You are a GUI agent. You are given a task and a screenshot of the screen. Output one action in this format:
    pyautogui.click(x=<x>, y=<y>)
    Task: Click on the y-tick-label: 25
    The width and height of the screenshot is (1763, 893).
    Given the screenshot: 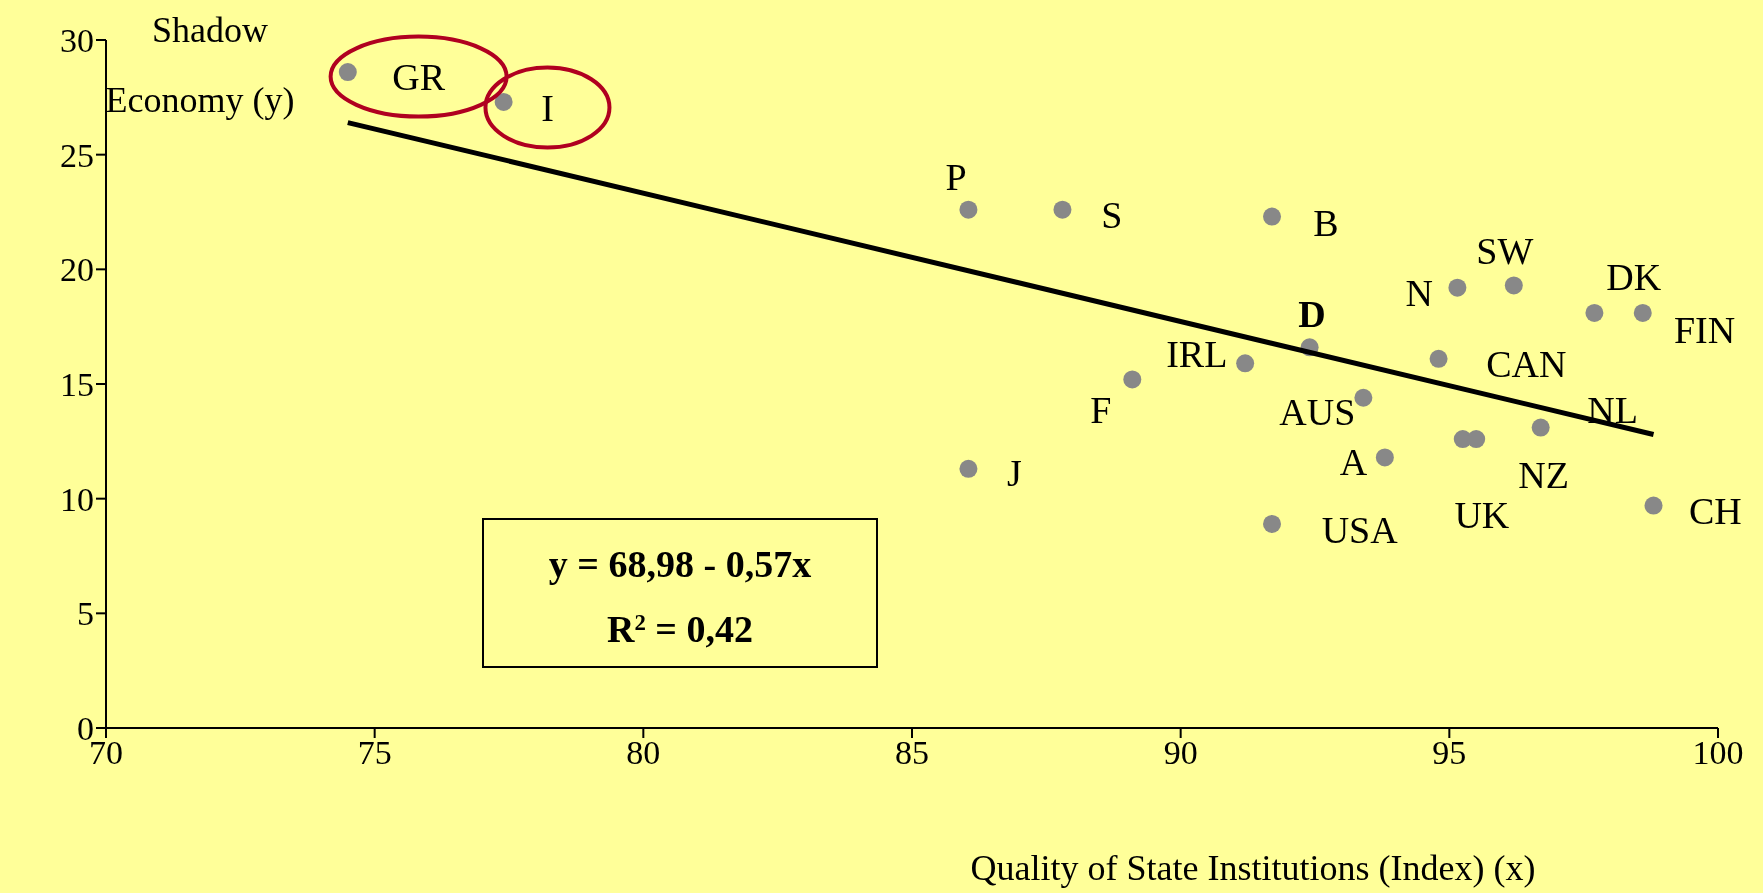 What is the action you would take?
    pyautogui.click(x=77, y=155)
    